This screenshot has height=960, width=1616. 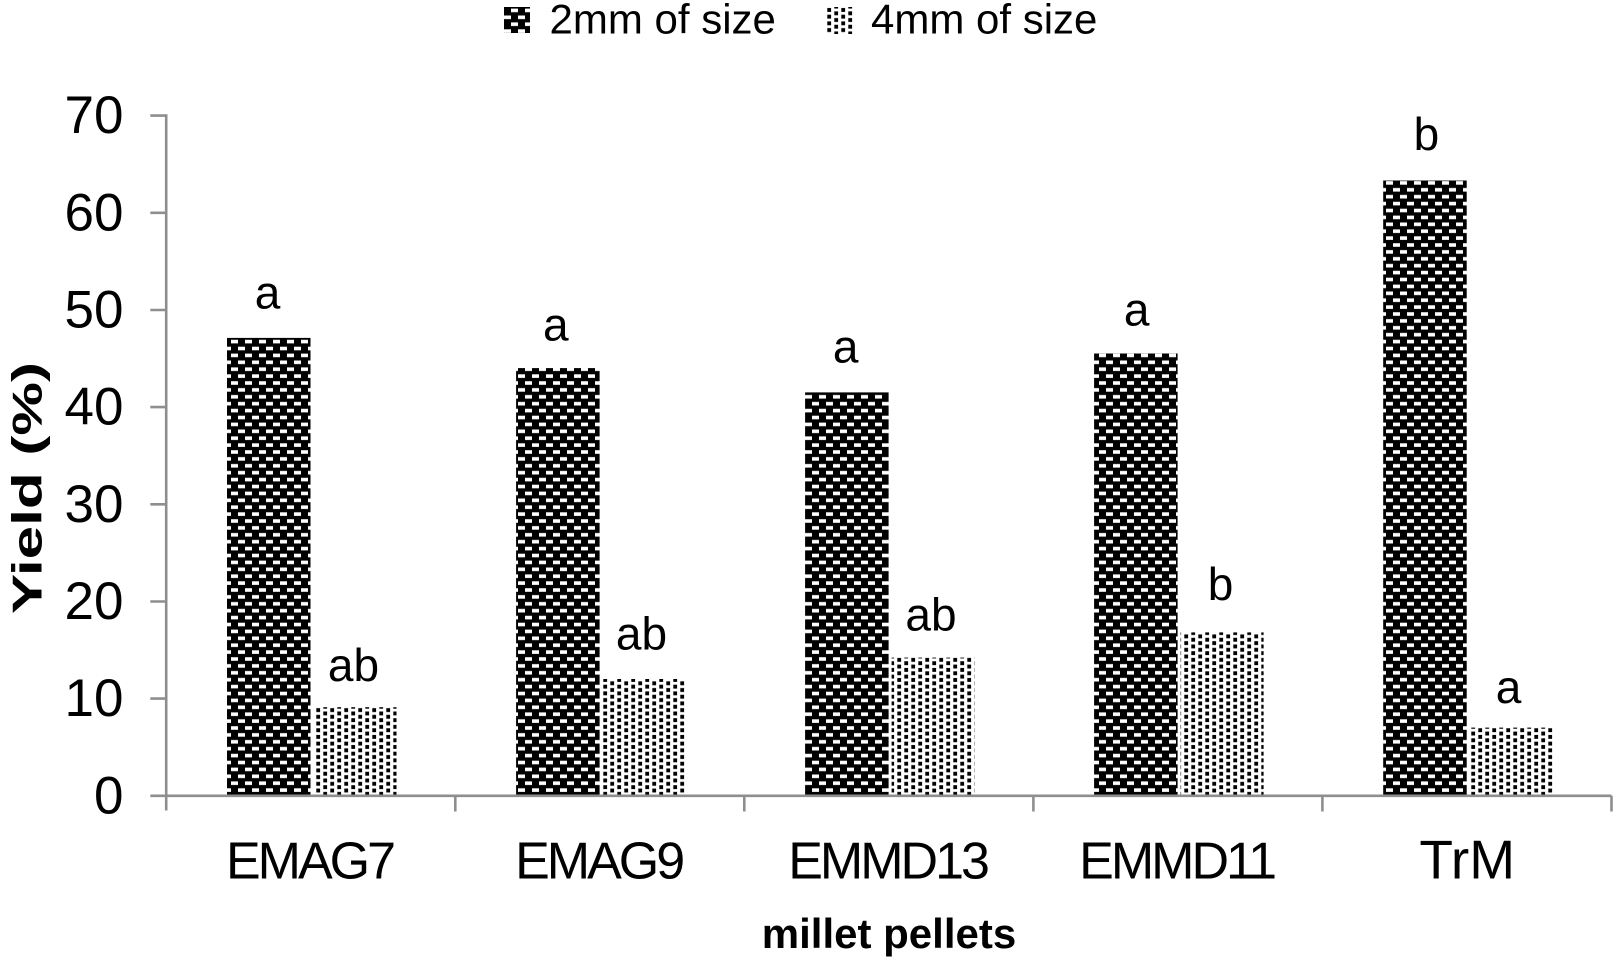 What do you see at coordinates (1467, 860) in the screenshot?
I see `svg-text: TrM` at bounding box center [1467, 860].